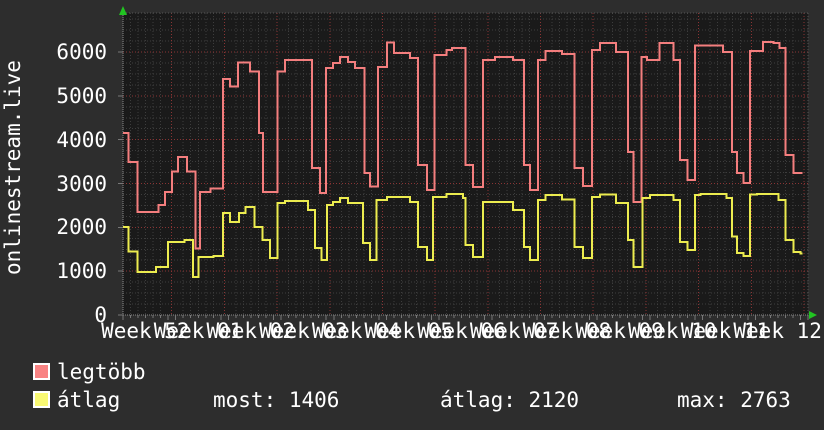 This screenshot has height=430, width=824. I want to click on x-tick-label: Week 03, so click(303, 331).